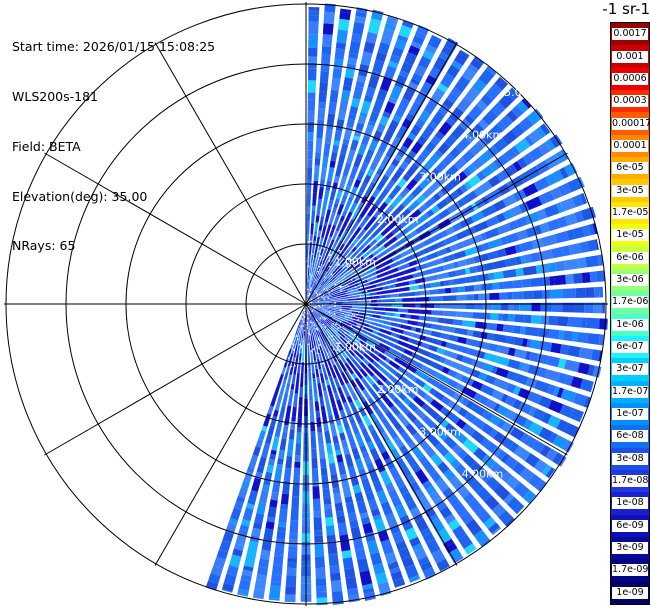 The image size is (650, 610). What do you see at coordinates (630, 458) in the screenshot?
I see `colorbar-tick-label: 3e-08` at bounding box center [630, 458].